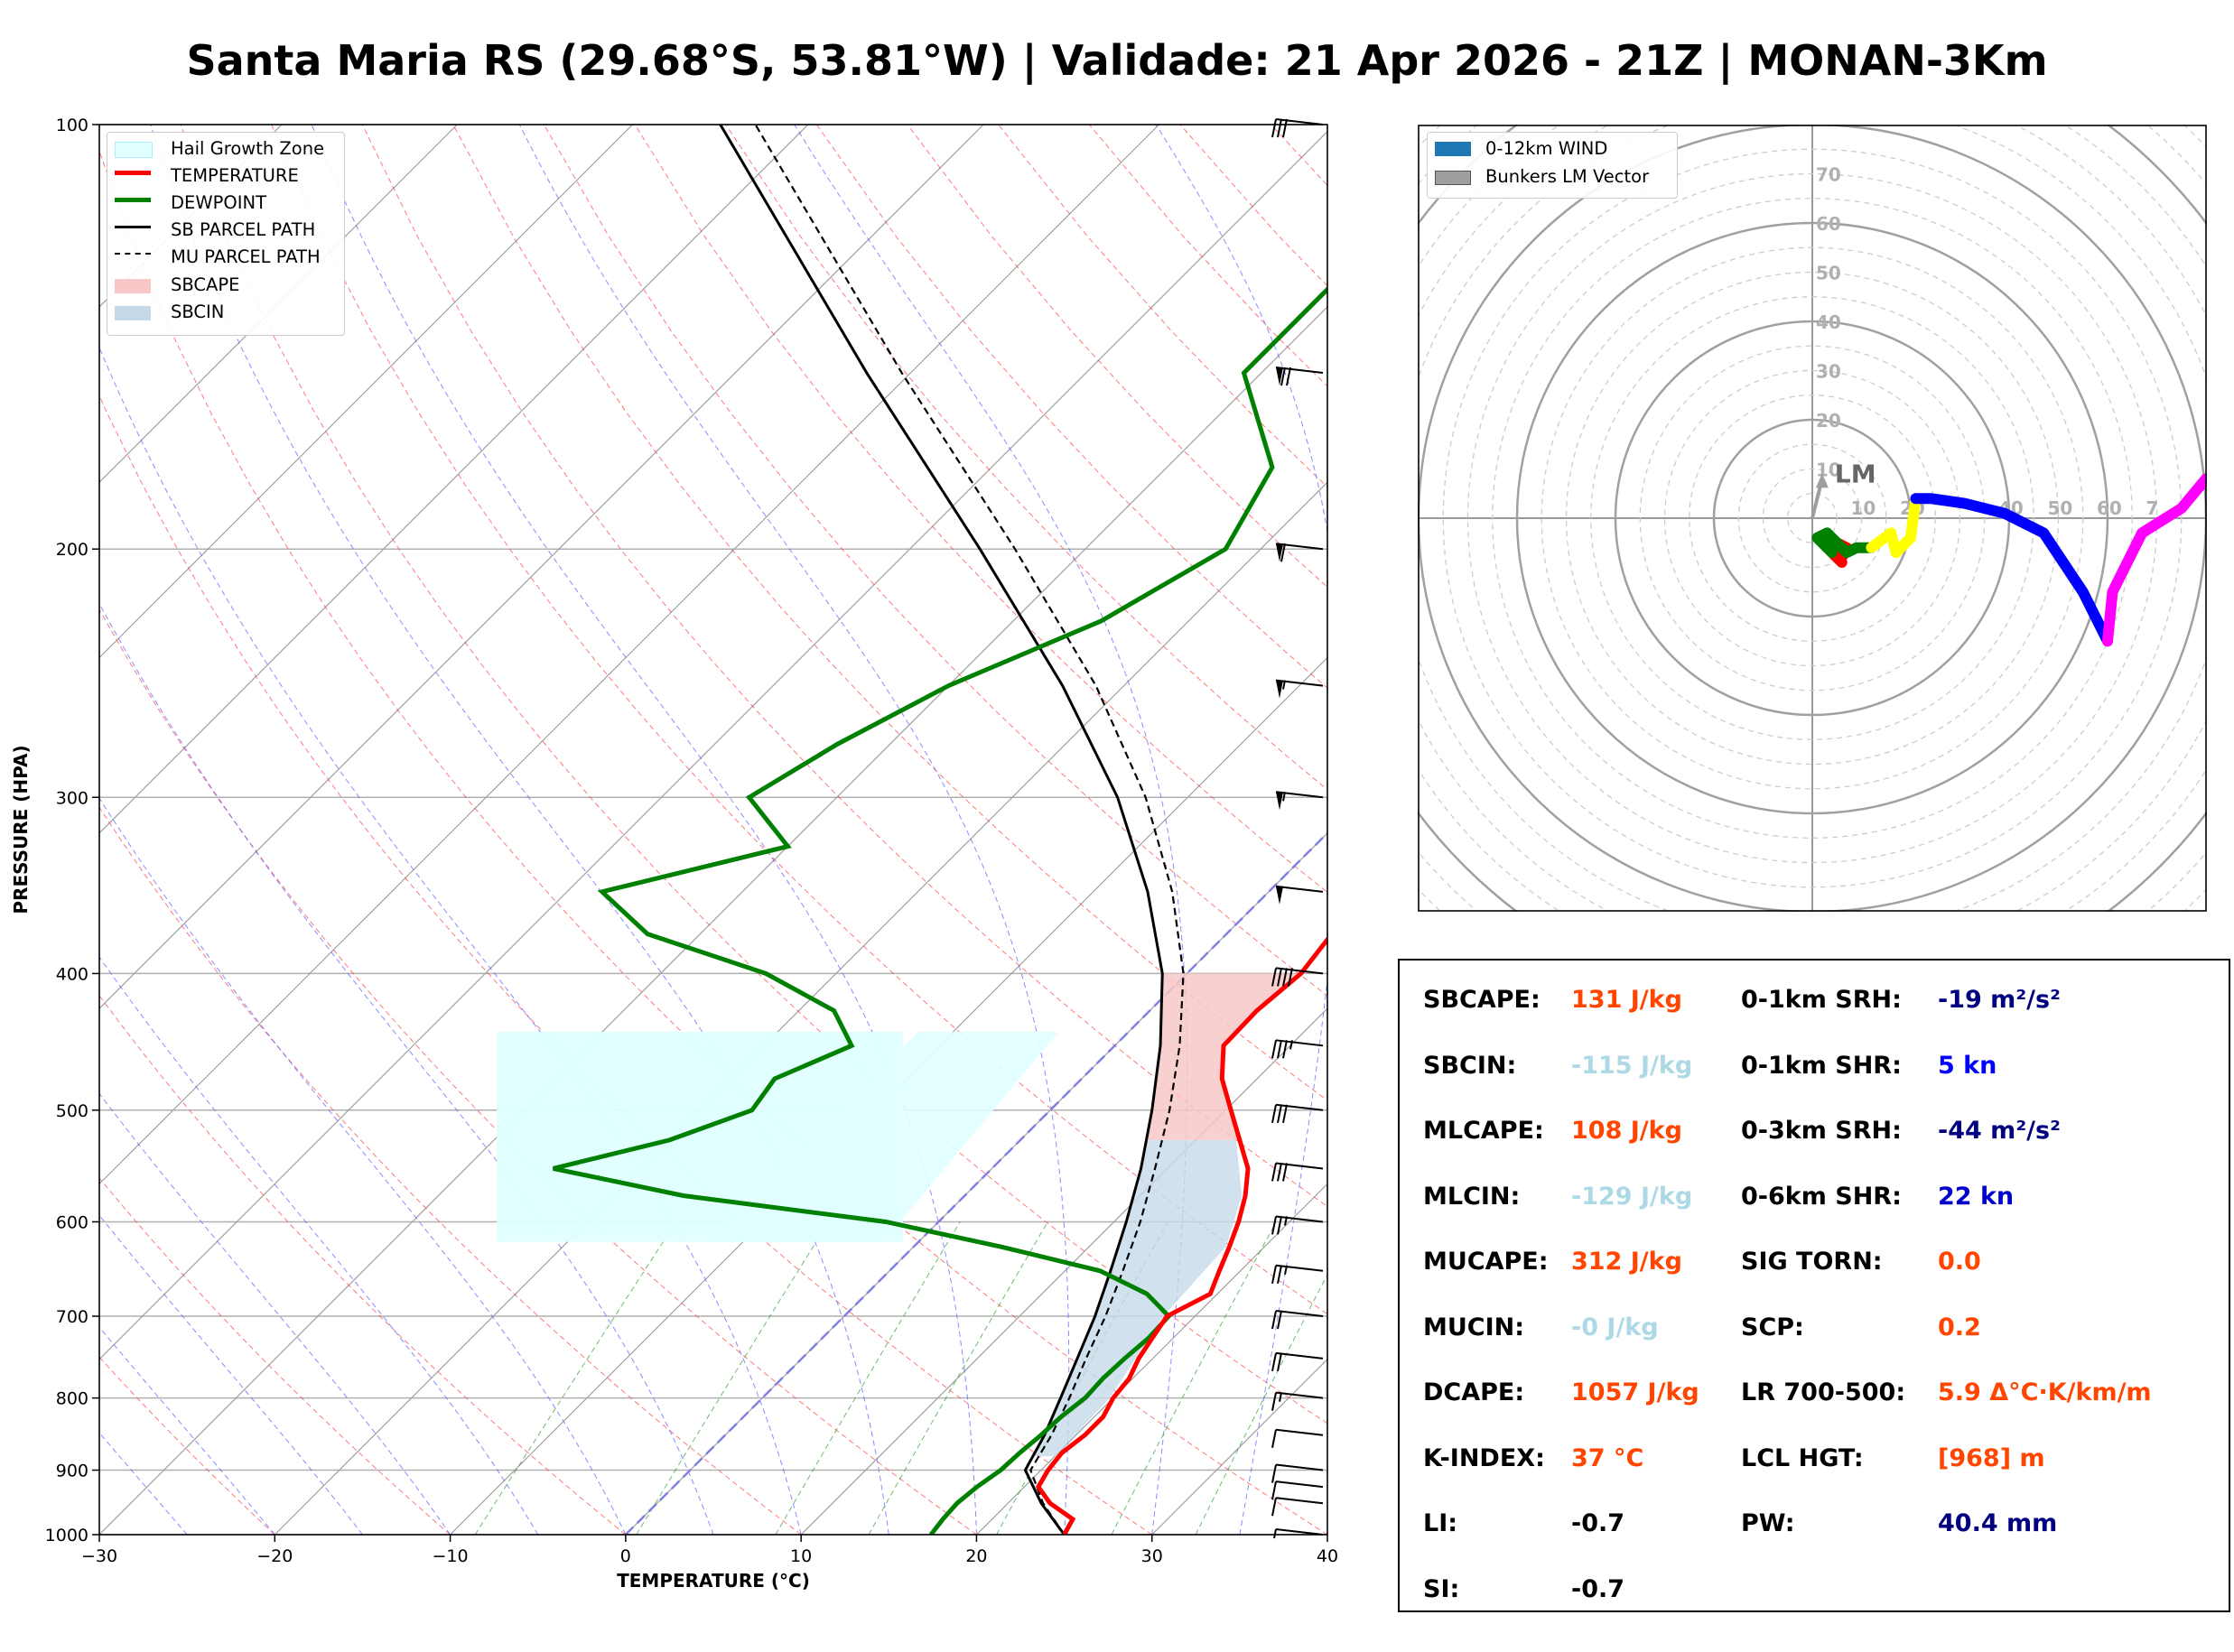 The image size is (2234, 1652). What do you see at coordinates (1828, 224) in the screenshot?
I see `hodo-ring-label: 60` at bounding box center [1828, 224].